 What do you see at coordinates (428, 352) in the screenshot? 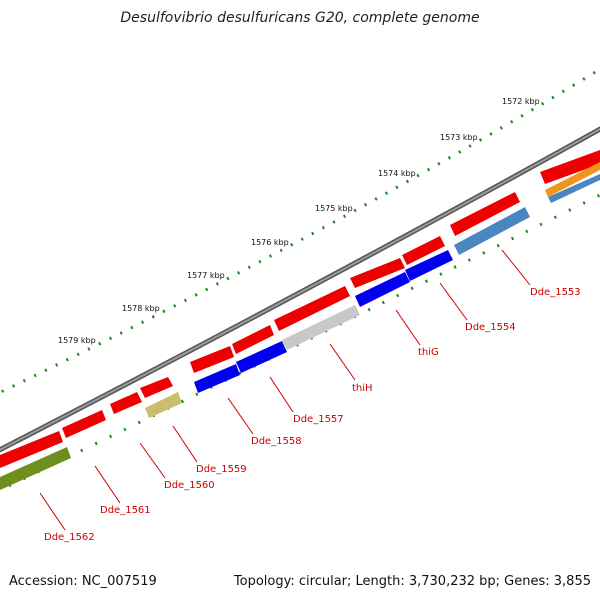
I see `gene-label: thiG` at bounding box center [428, 352].